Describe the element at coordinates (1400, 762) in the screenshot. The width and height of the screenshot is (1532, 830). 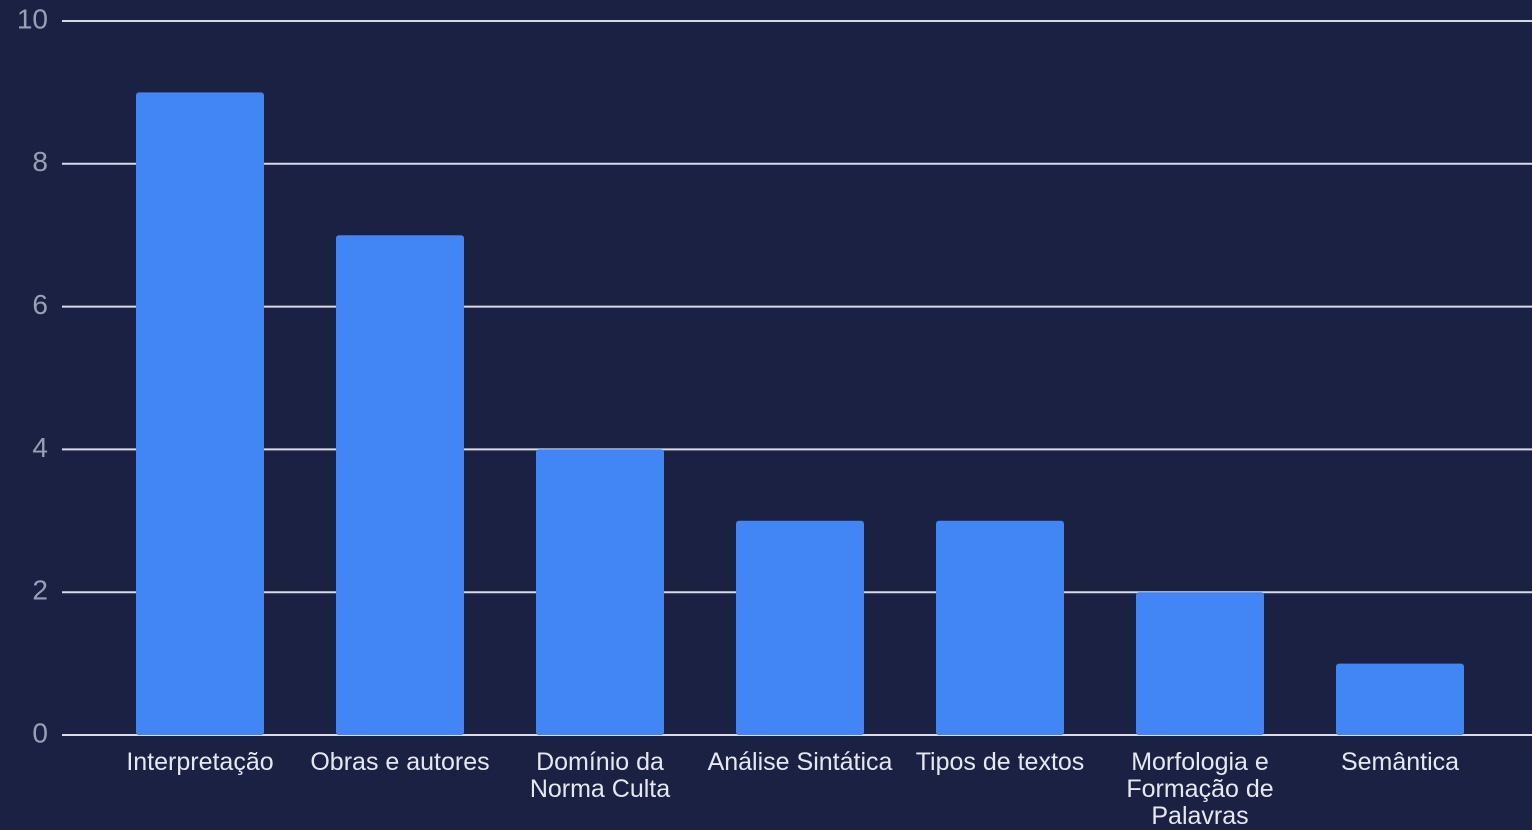
I see `x-tick-label: Semântica` at that location.